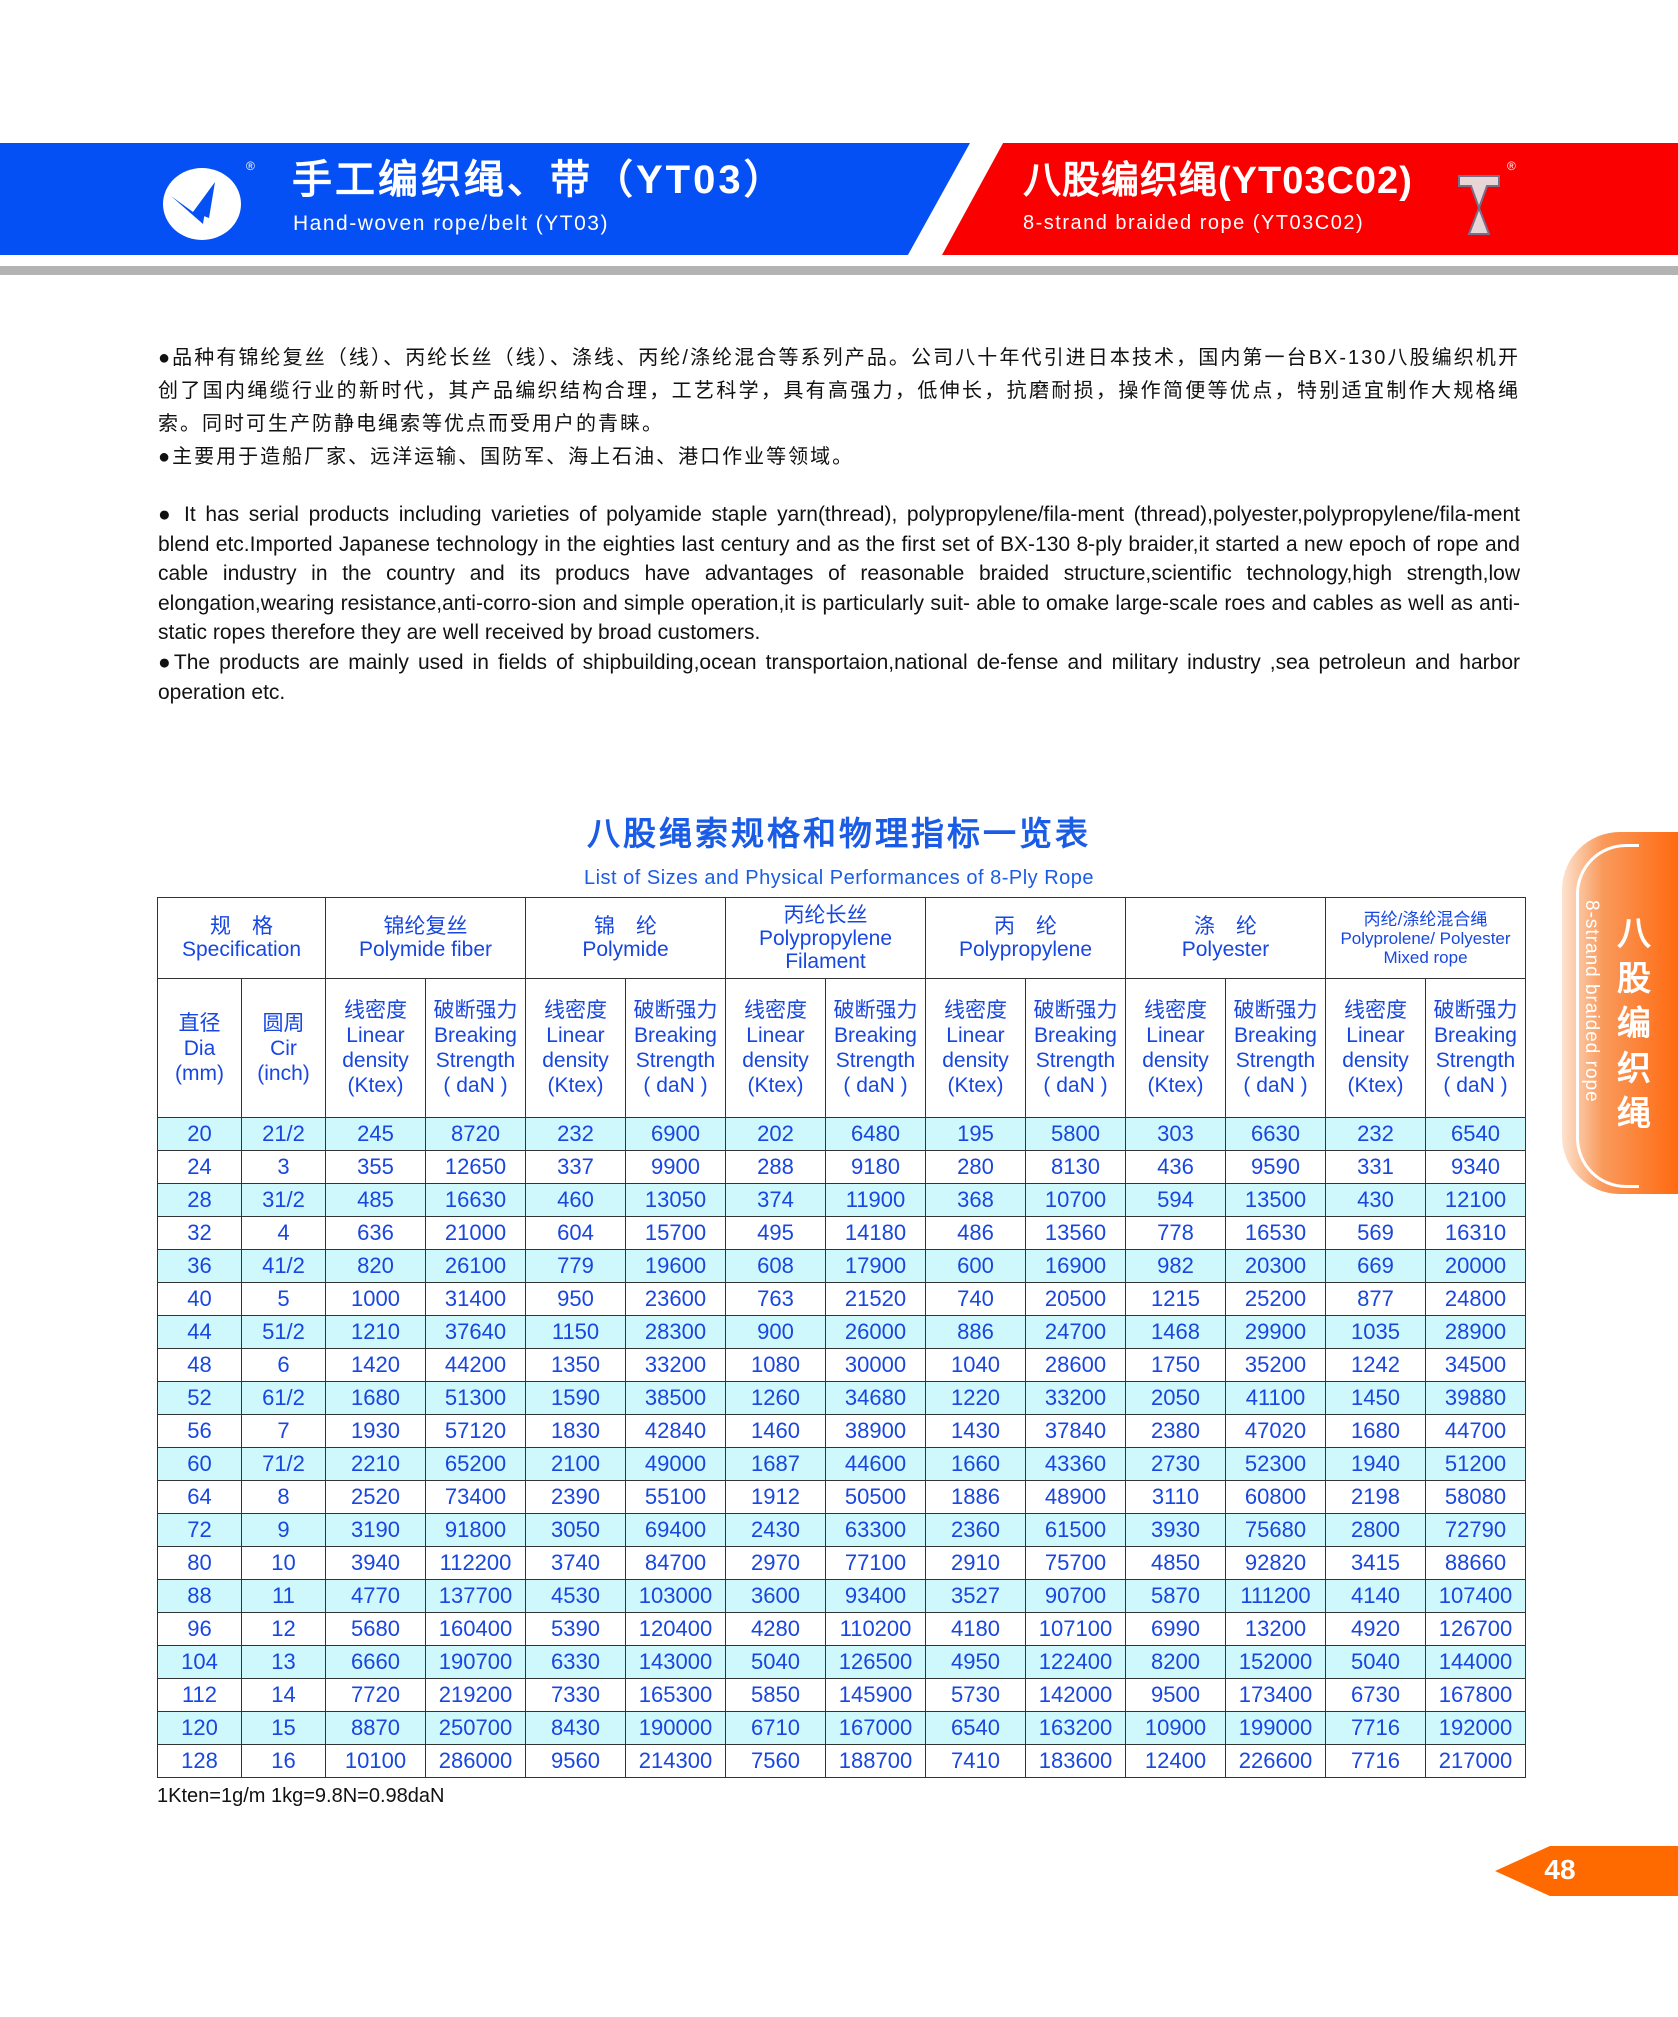 This screenshot has height=2017, width=1678. Describe the element at coordinates (1275, 1035) in the screenshot. I see `sub-header-breaking-en1: Breaking` at that location.